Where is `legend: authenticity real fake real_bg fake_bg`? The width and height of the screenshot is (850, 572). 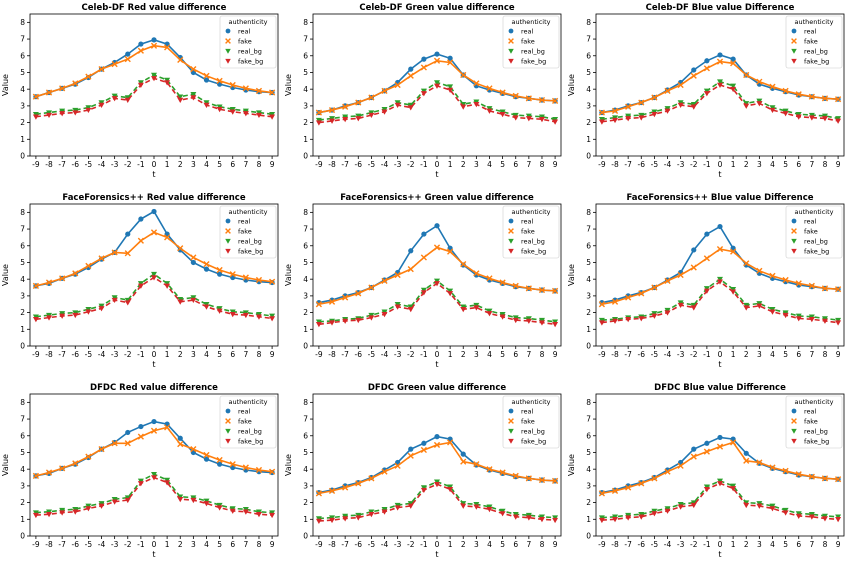 legend: authenticity real fake real_bg fake_bg is located at coordinates (531, 232).